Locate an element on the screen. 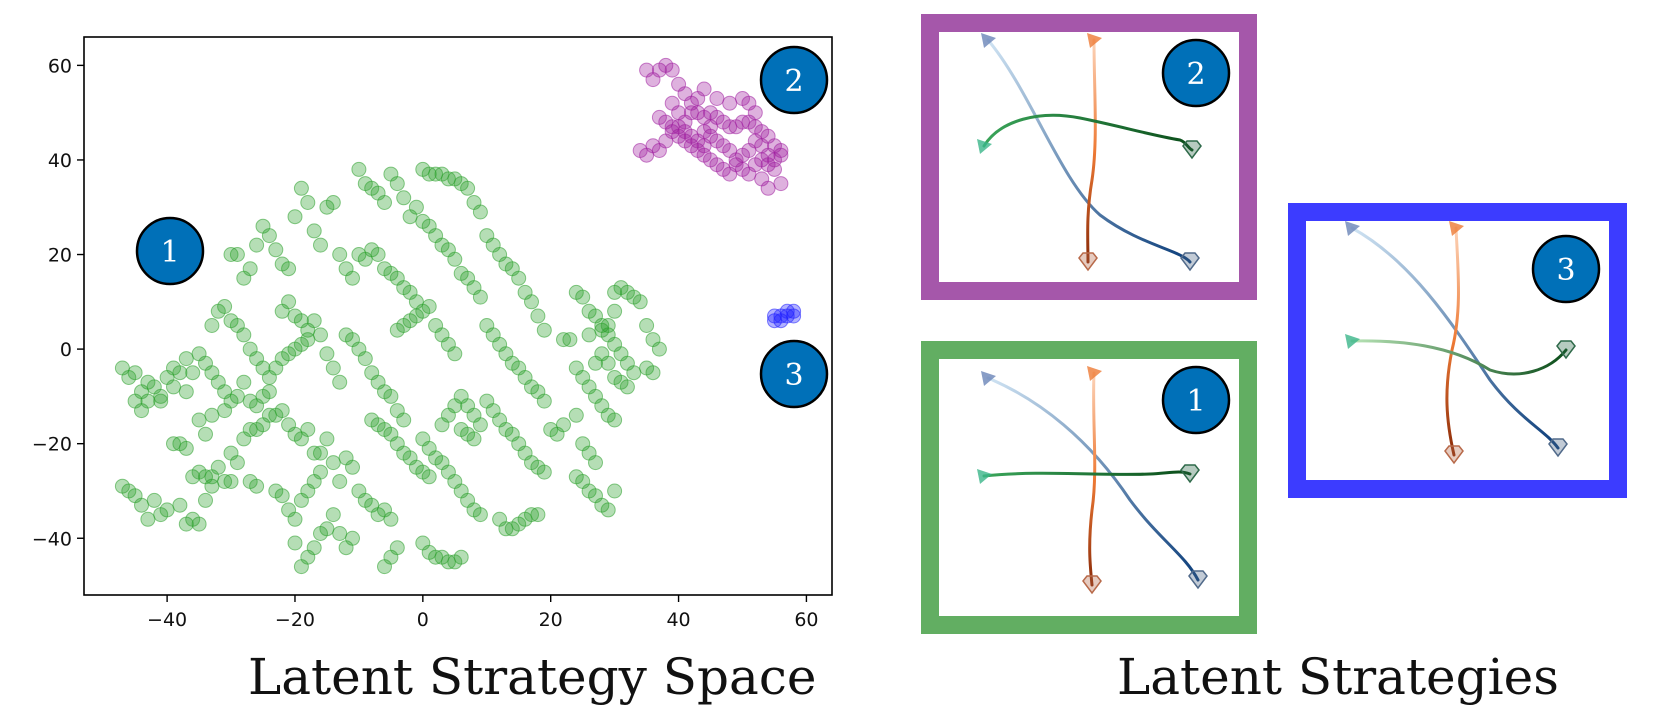 The height and width of the screenshot is (722, 1660). panel-2-blue-trajectory is located at coordinates (1089, 151).